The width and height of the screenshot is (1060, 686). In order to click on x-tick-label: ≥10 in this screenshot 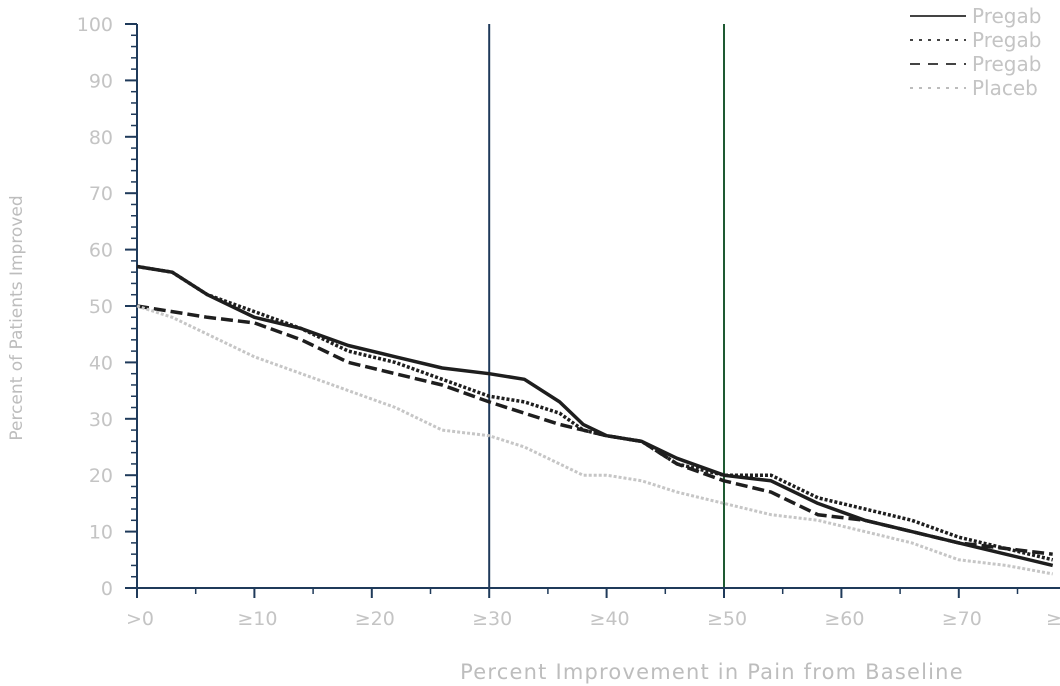, I will do `click(257, 619)`.